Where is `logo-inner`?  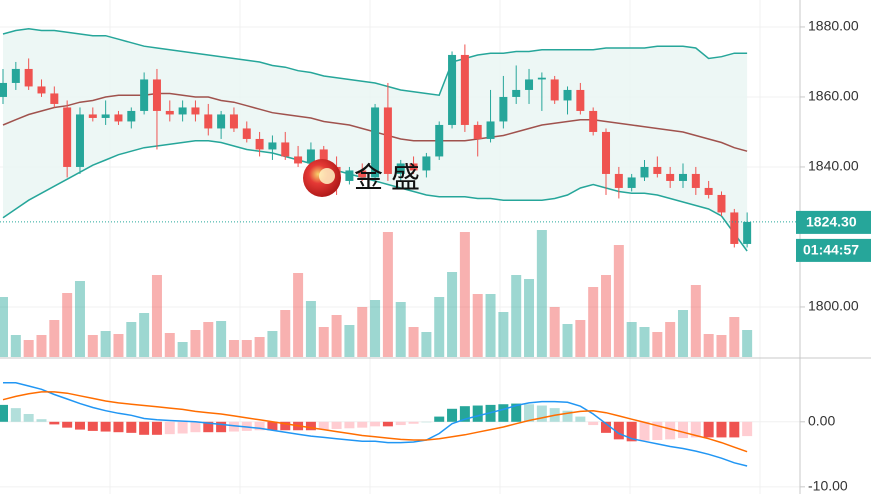 logo-inner is located at coordinates (327, 176).